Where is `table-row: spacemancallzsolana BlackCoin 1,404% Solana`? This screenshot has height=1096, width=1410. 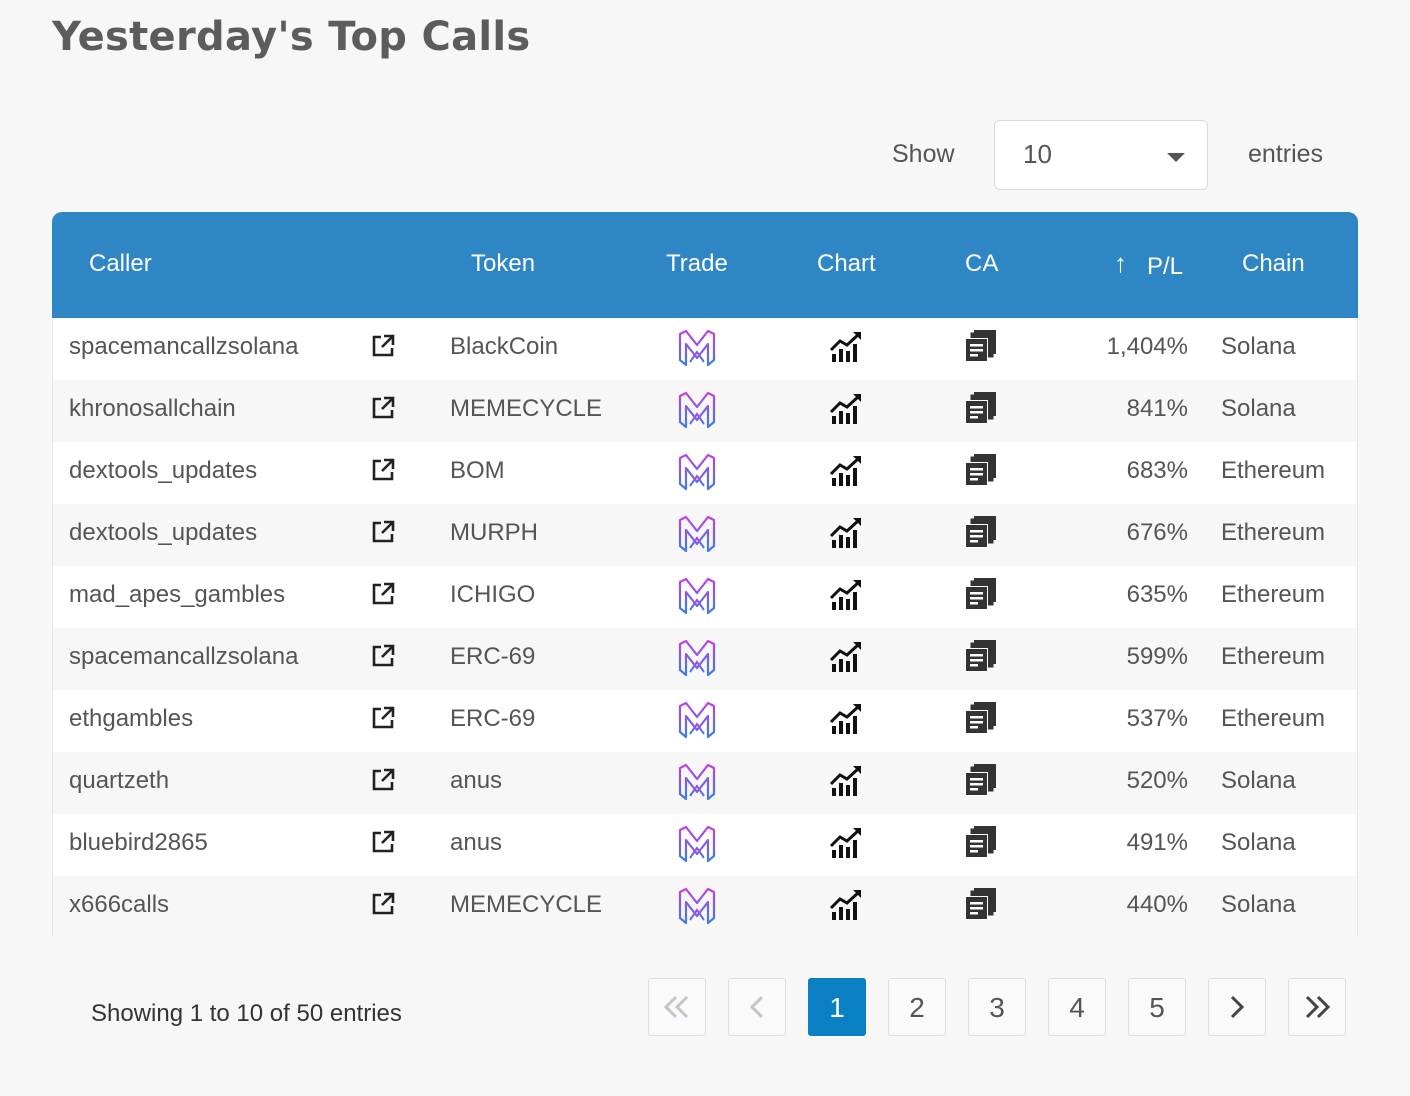
table-row: spacemancallzsolana BlackCoin 1,404% Solana is located at coordinates (705, 349).